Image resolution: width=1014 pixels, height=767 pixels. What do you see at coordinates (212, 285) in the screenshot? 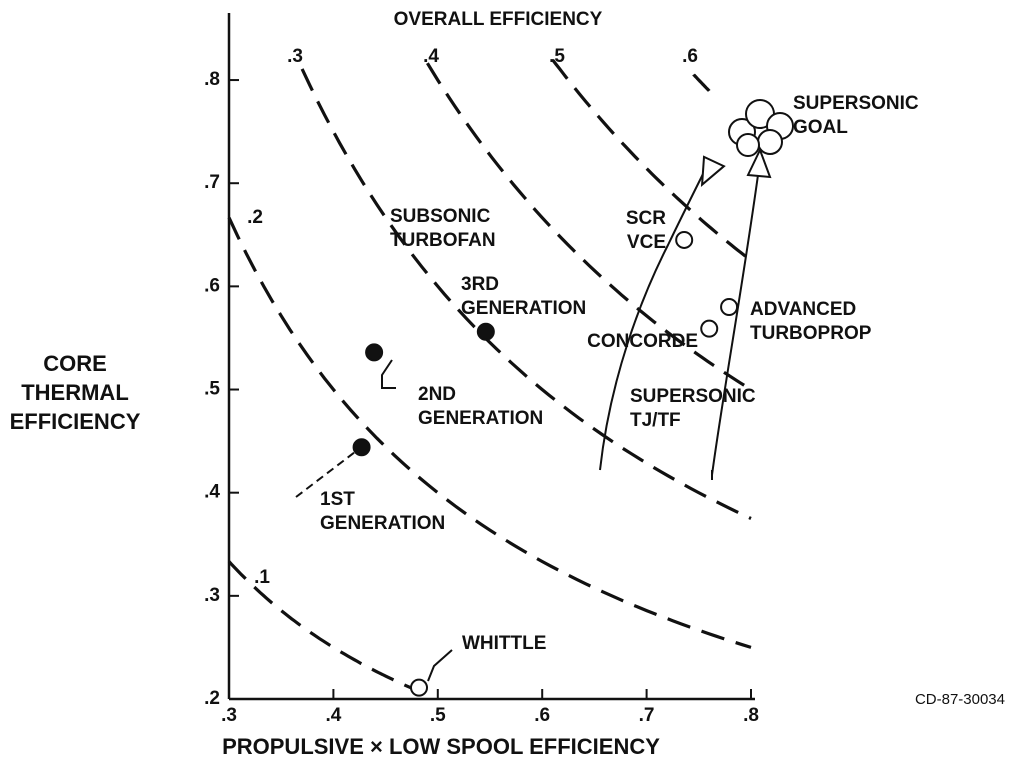
I see `y-tick-label: .6` at bounding box center [212, 285].